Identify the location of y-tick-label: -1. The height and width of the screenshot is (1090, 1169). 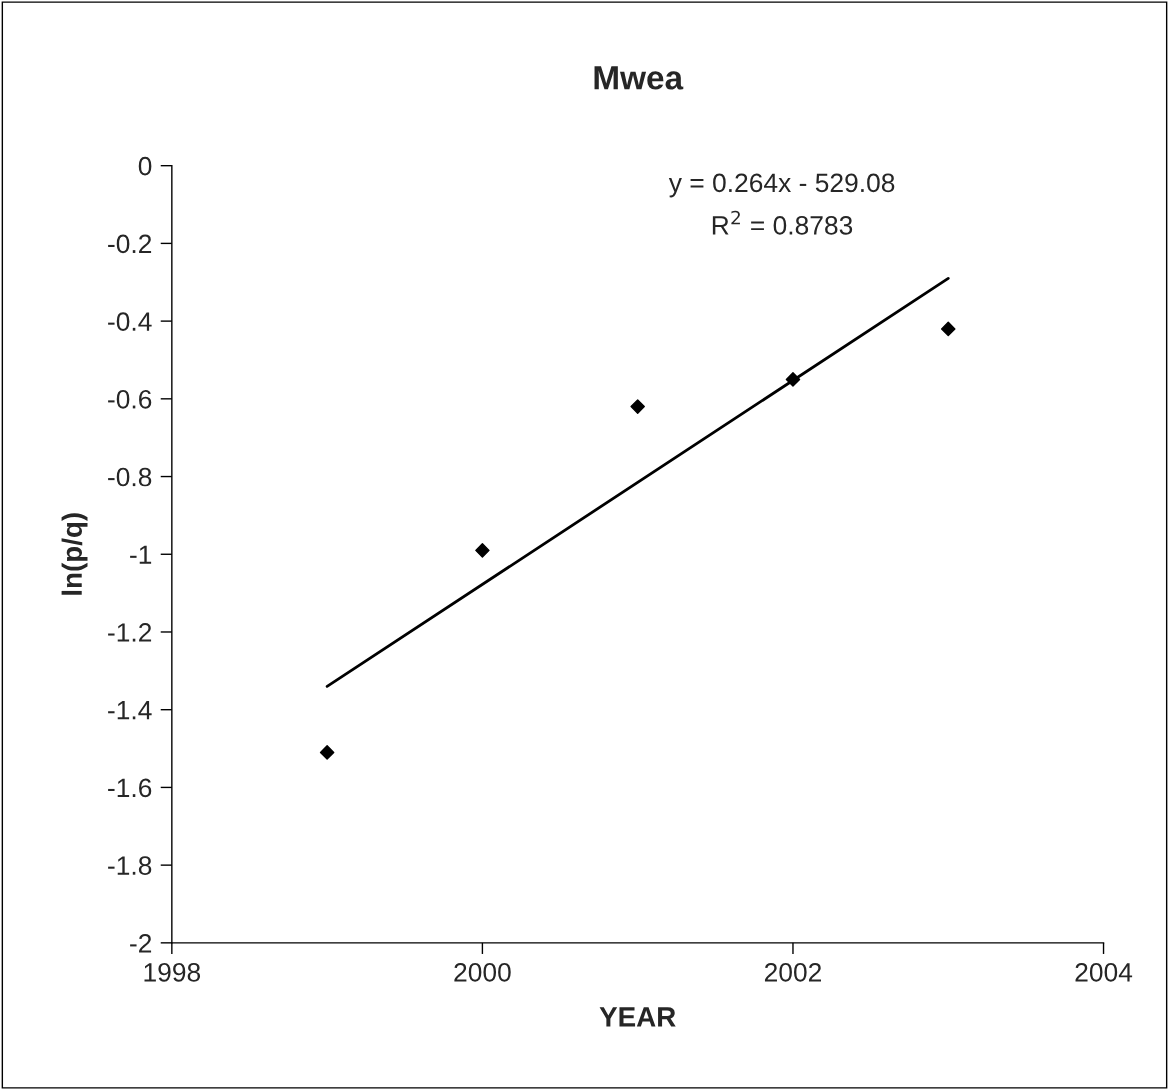
(141, 554).